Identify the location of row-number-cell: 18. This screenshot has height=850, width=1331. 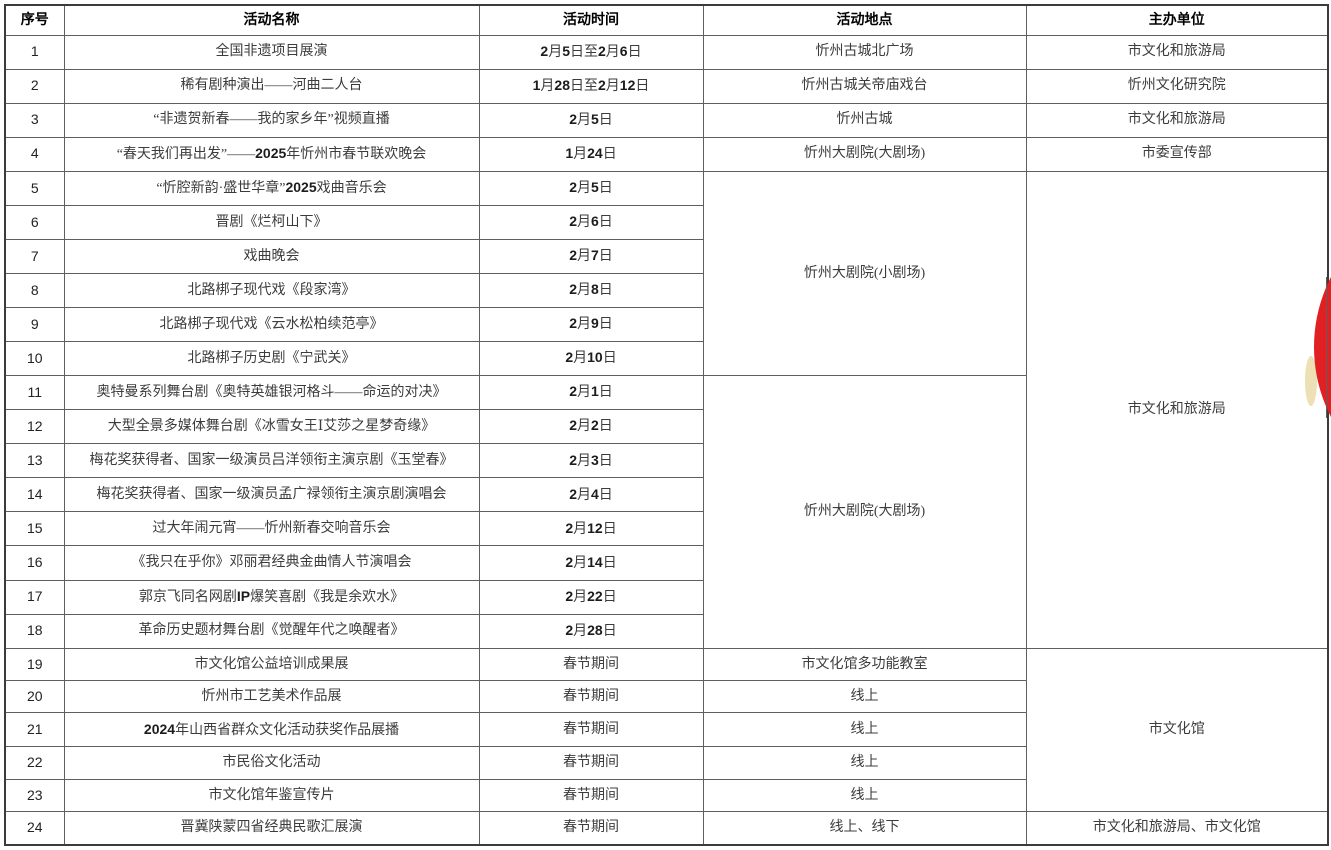
(34, 631).